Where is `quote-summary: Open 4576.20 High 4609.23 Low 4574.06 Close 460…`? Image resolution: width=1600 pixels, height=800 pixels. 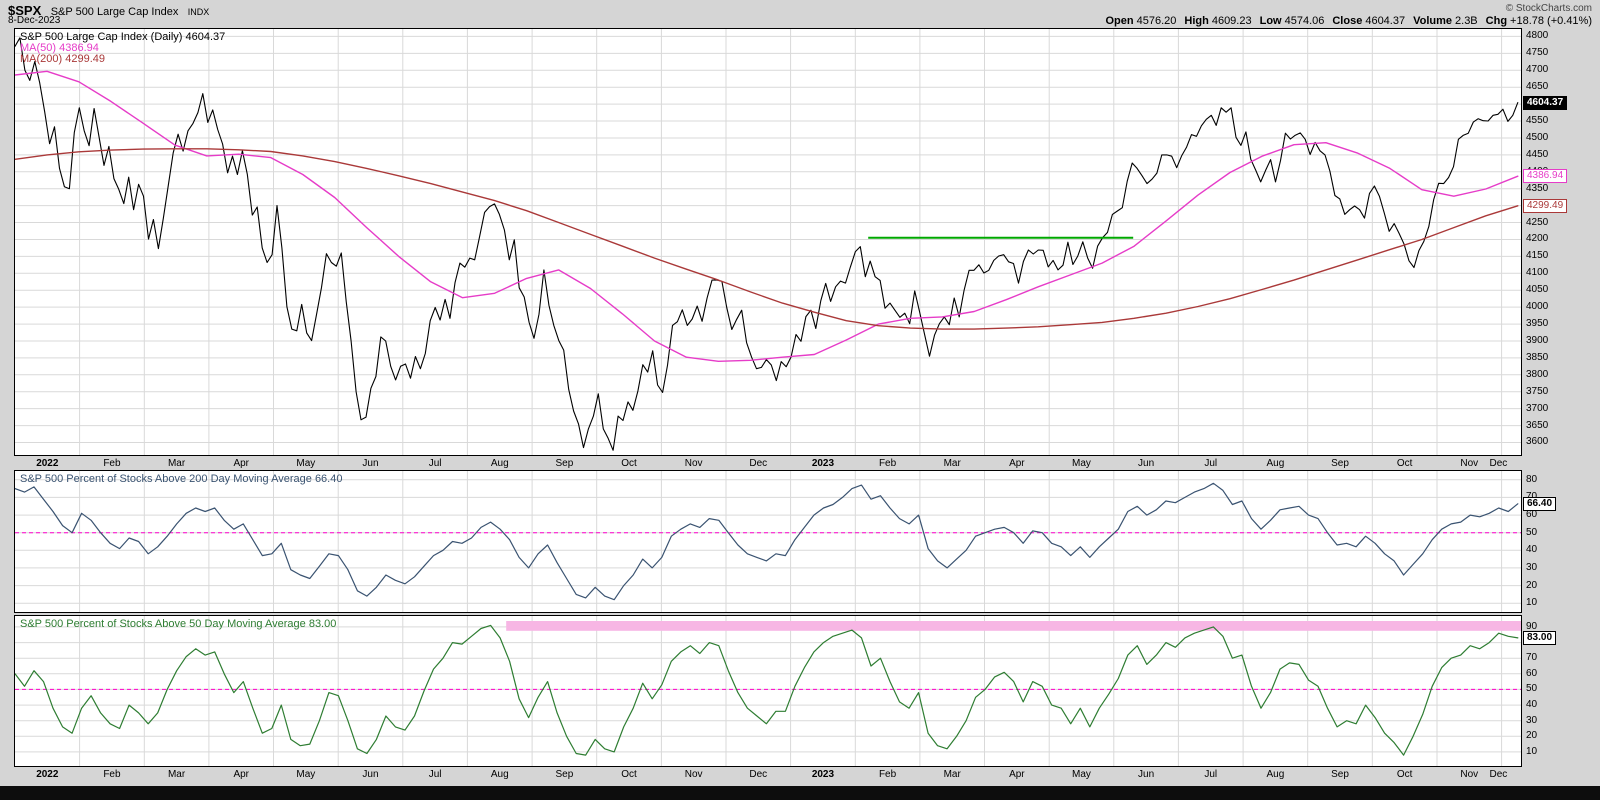 quote-summary: Open 4576.20 High 4609.23 Low 4574.06 Close 460… is located at coordinates (1344, 21).